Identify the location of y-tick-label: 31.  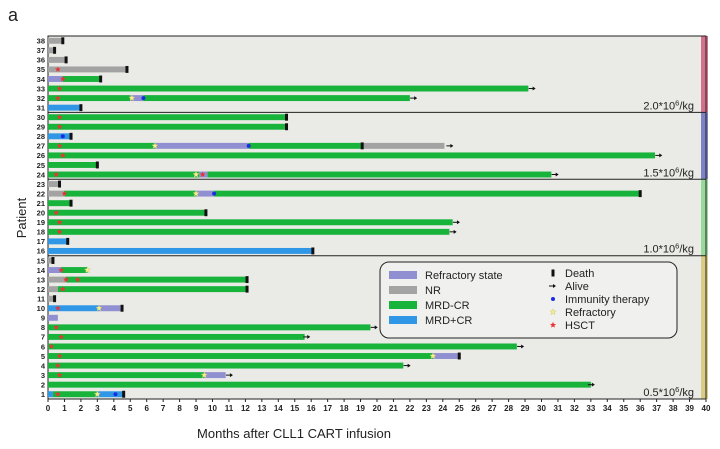
(41, 107).